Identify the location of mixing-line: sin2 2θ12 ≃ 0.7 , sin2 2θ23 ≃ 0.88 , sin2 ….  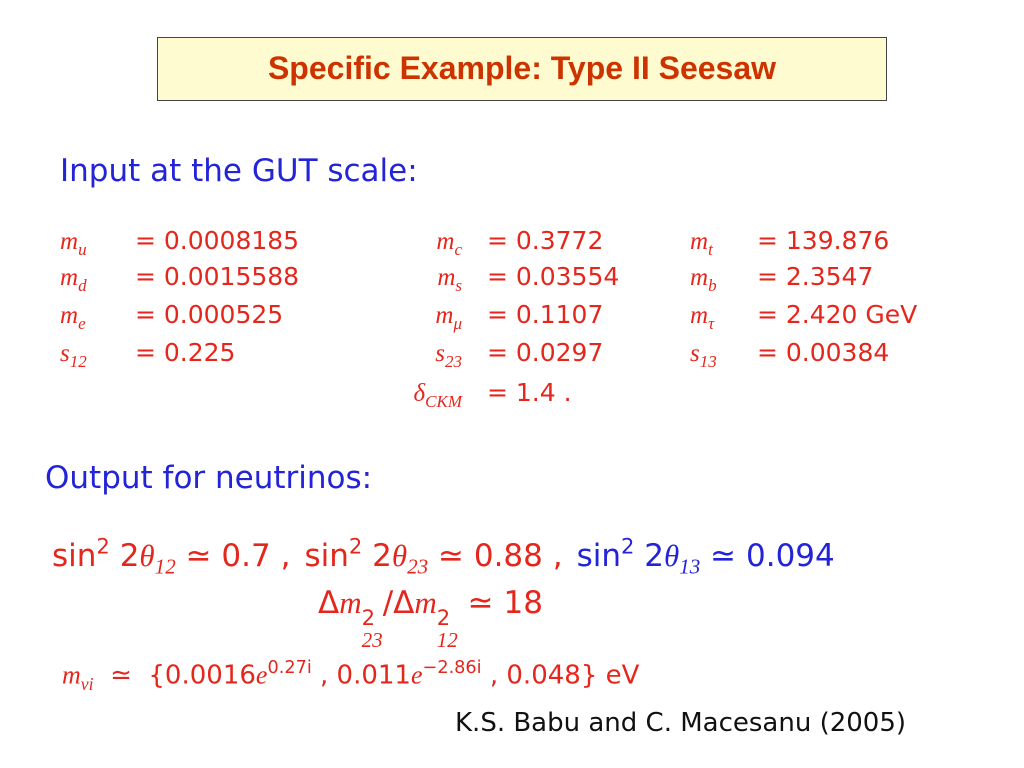
(443, 556).